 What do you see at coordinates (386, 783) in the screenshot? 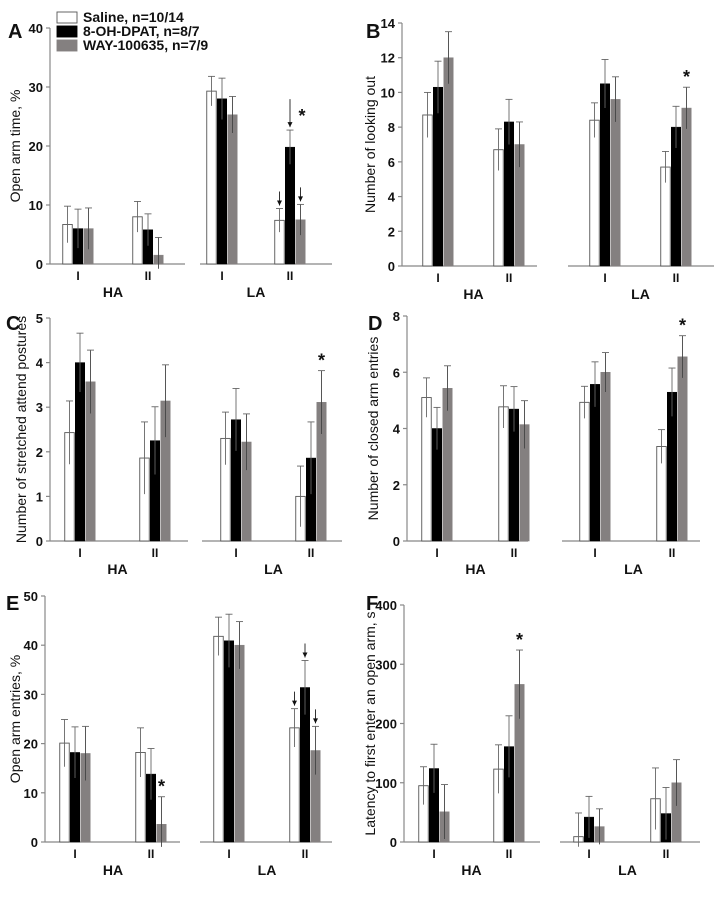
I see `y-tick-label: 100` at bounding box center [386, 783].